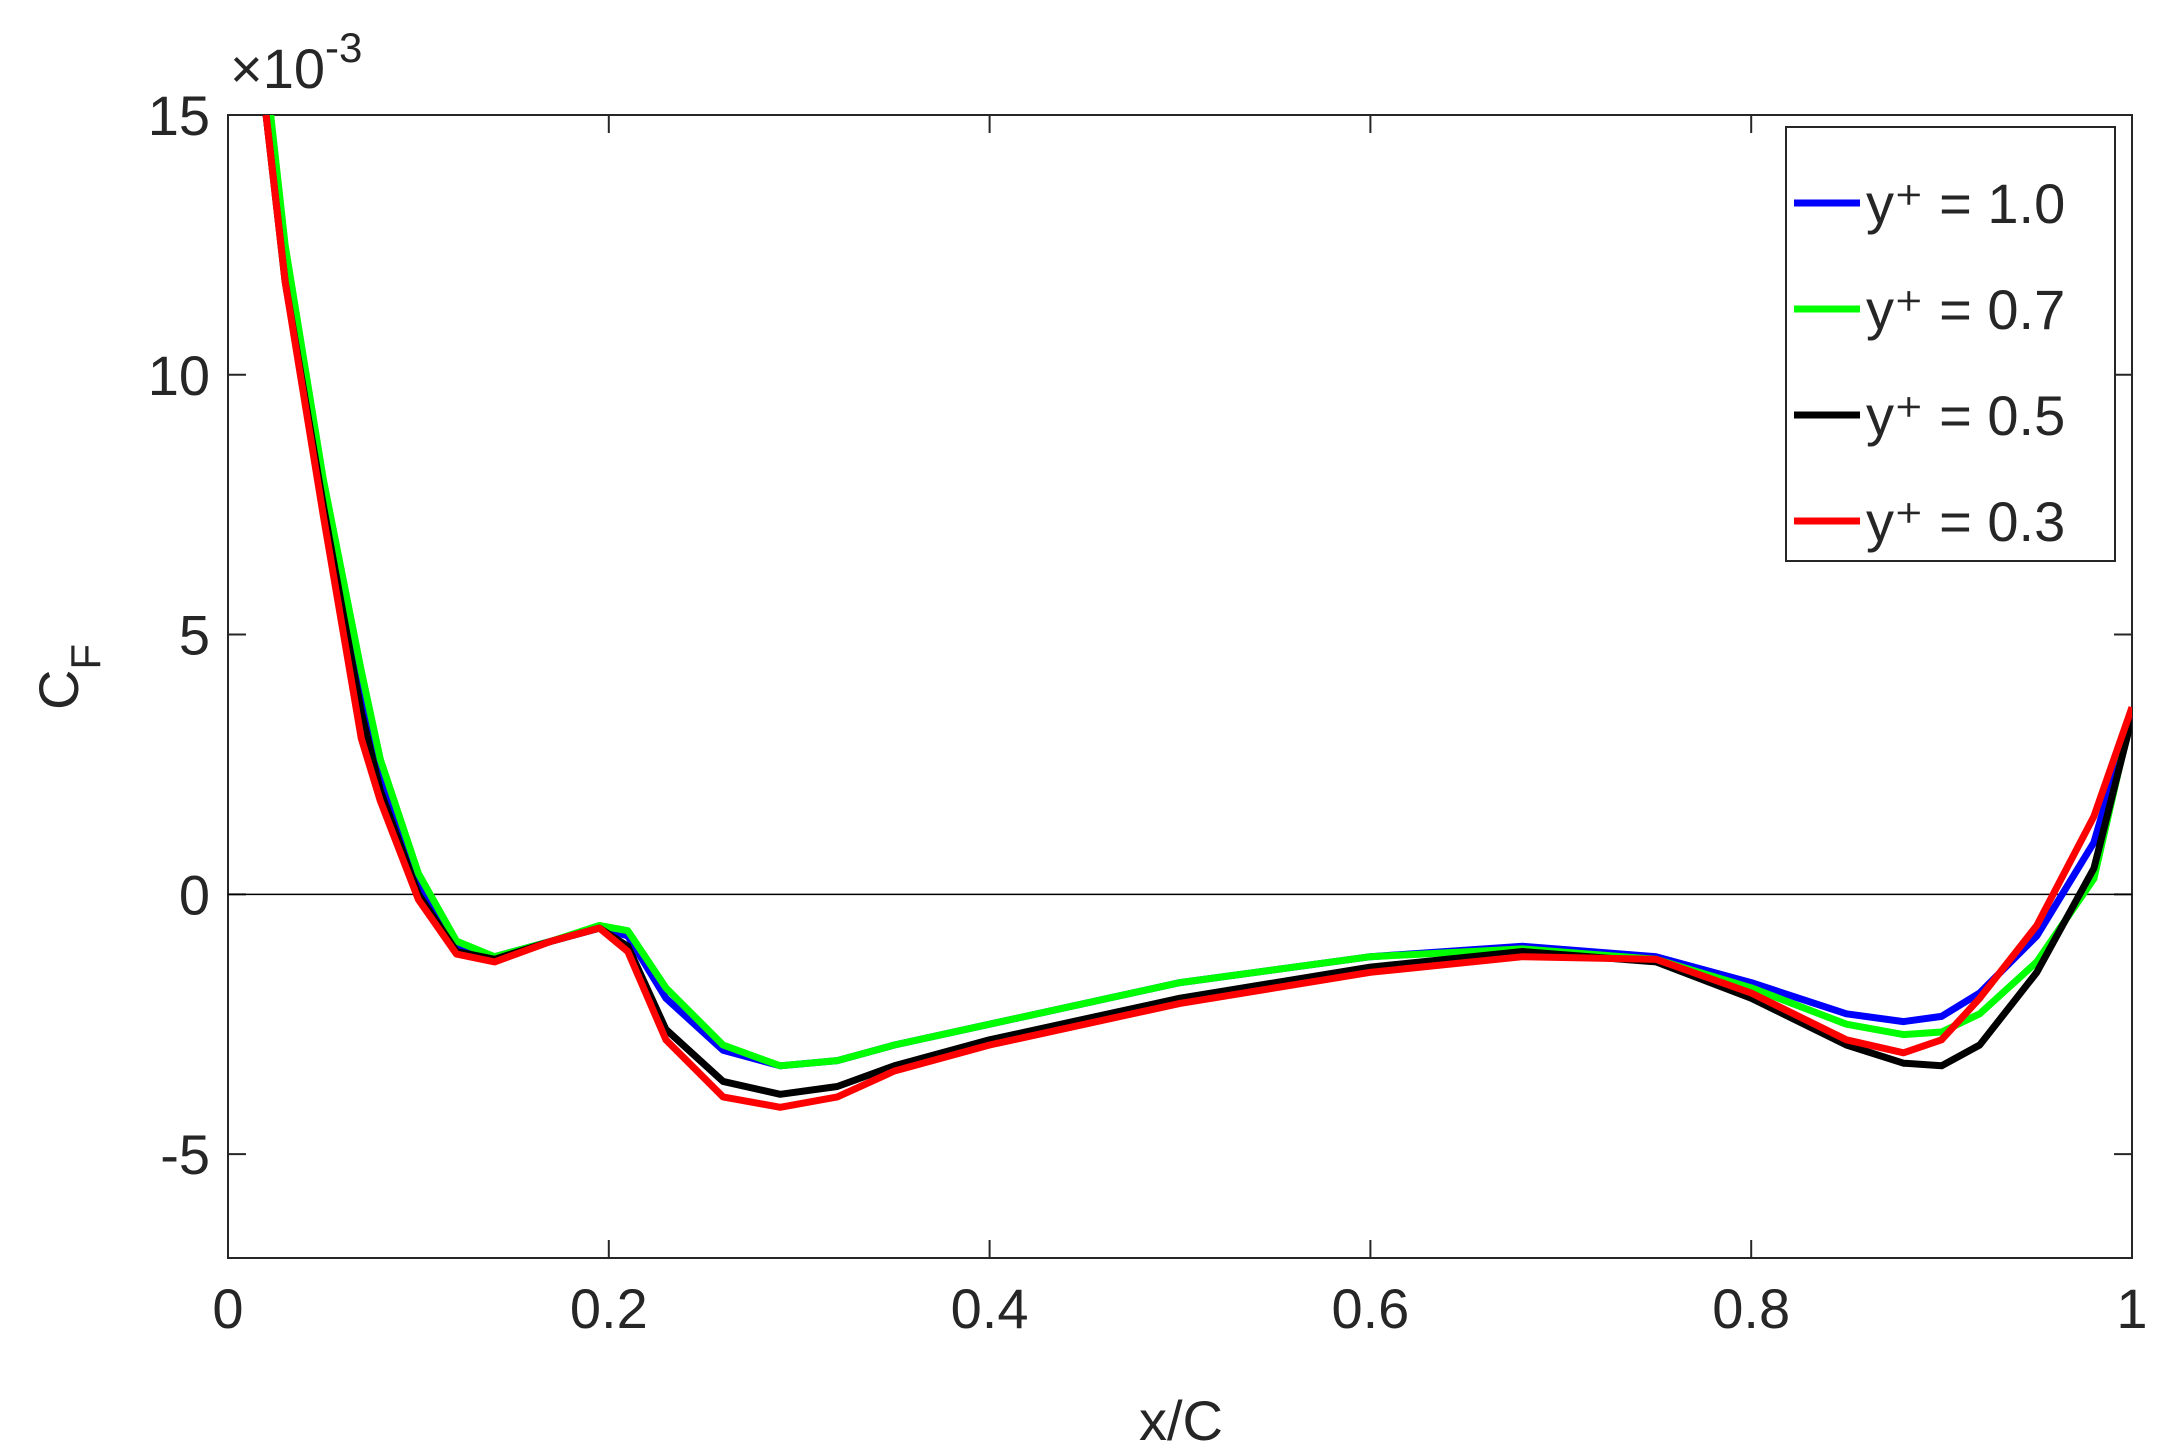  What do you see at coordinates (85, 657) in the screenshot?
I see `y-axis-label-sub: F` at bounding box center [85, 657].